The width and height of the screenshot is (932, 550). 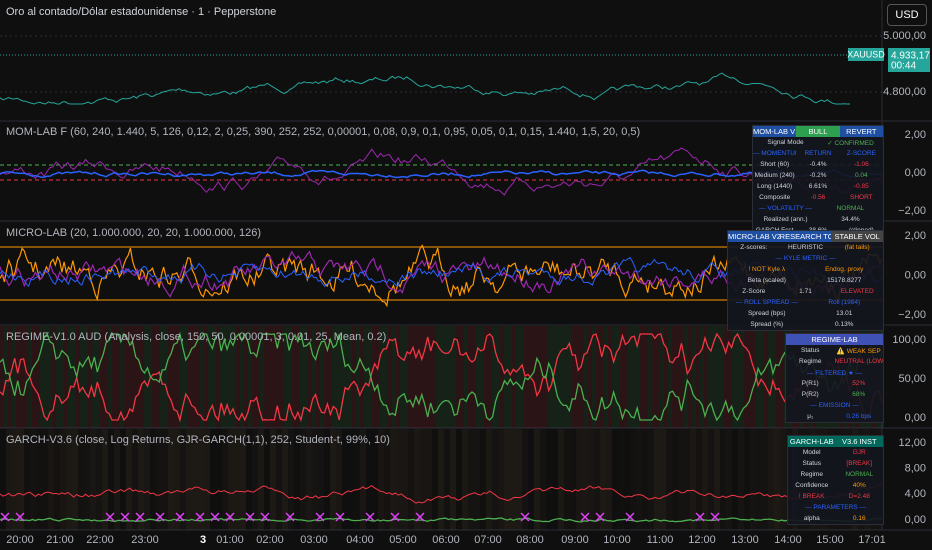 What do you see at coordinates (805, 258) in the screenshot?
I see `table-cell: — KYLE METRIC —` at bounding box center [805, 258].